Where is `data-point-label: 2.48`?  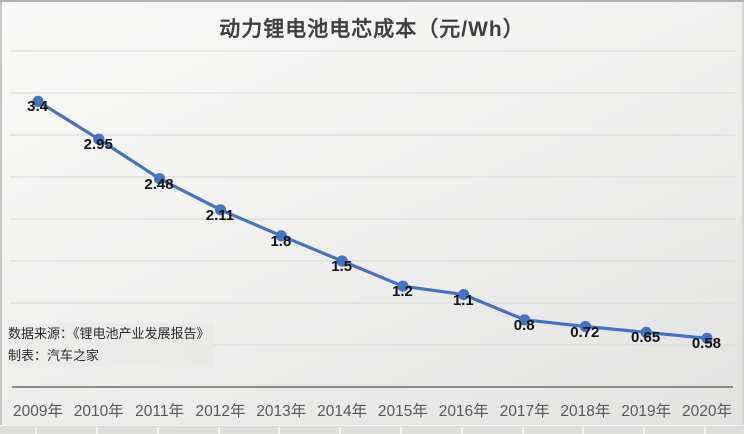
data-point-label: 2.48 is located at coordinates (159, 184).